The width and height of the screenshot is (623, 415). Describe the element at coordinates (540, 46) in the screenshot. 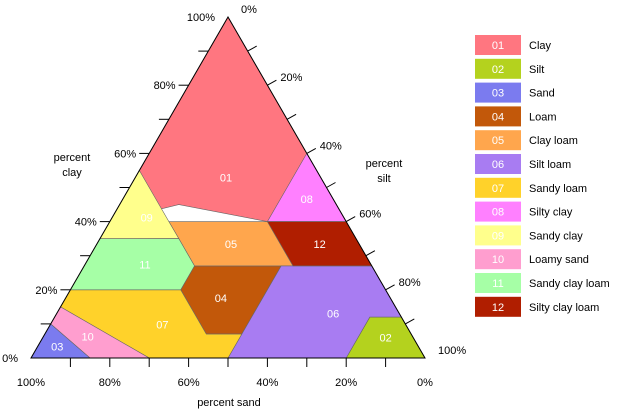

I see `legend-label: Clay` at that location.